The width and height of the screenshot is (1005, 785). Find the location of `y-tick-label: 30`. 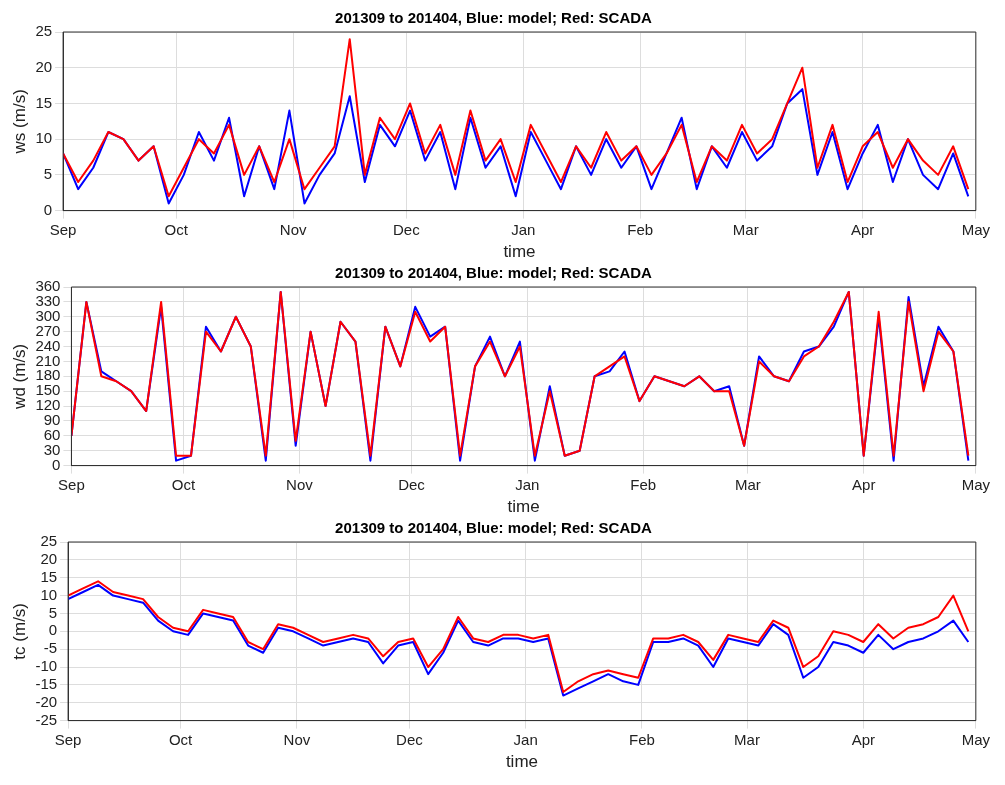

y-tick-label: 30 is located at coordinates (52, 449).